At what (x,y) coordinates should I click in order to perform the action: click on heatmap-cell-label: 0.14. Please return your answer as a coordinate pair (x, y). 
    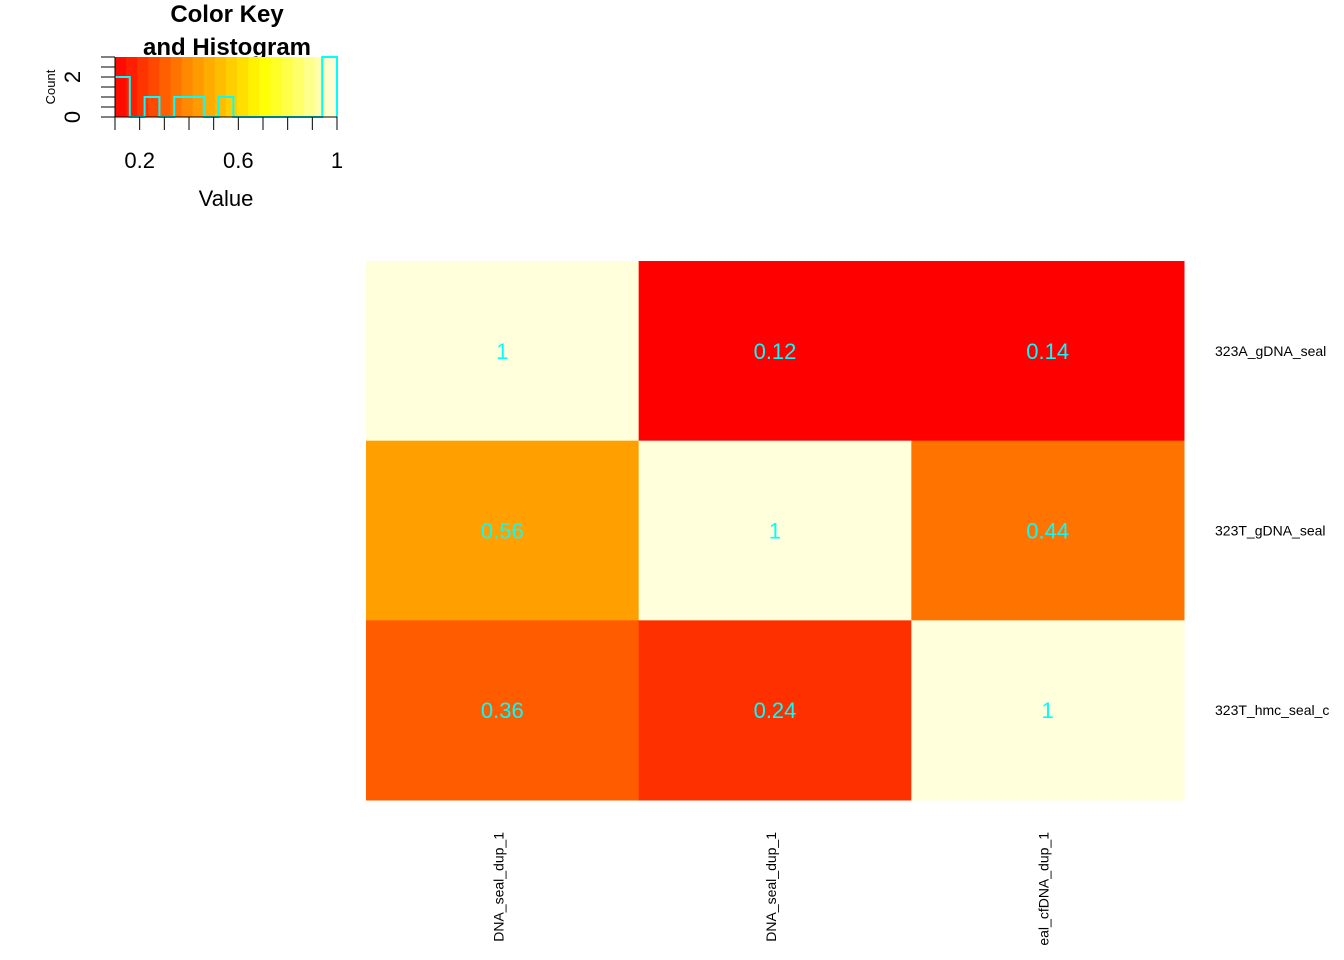
    Looking at the image, I should click on (1047, 351).